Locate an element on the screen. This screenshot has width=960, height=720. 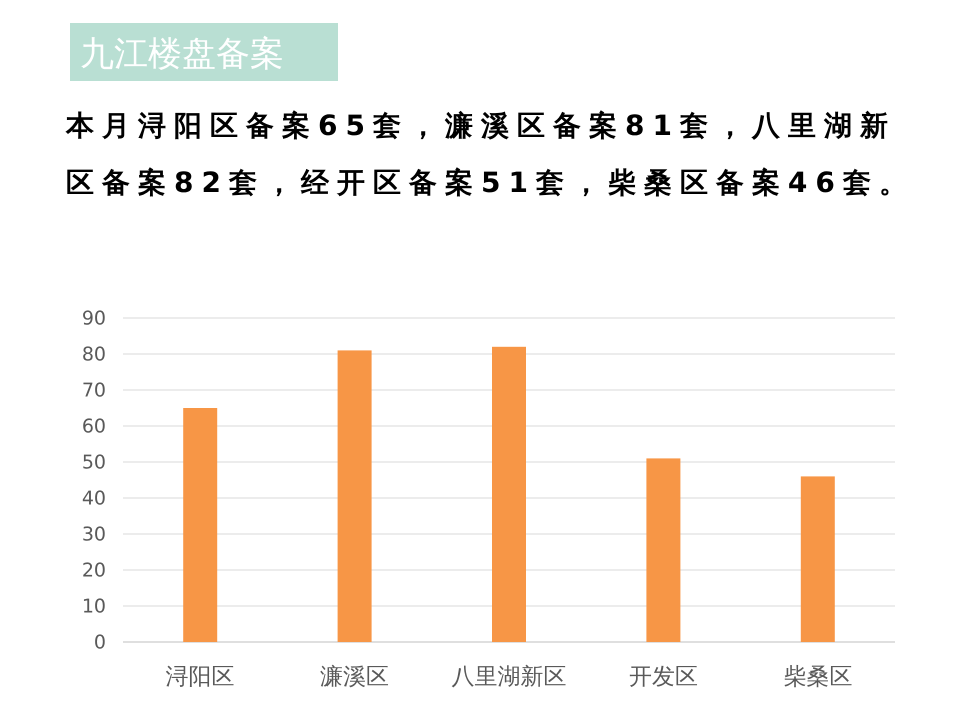
y-tick-label: 40 is located at coordinates (94, 499).